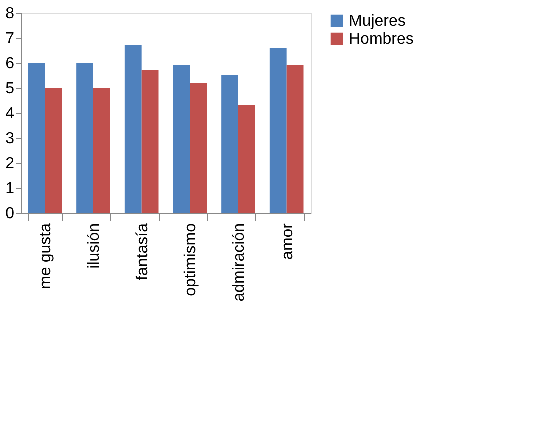  I want to click on y-tick-label: 2, so click(10, 164).